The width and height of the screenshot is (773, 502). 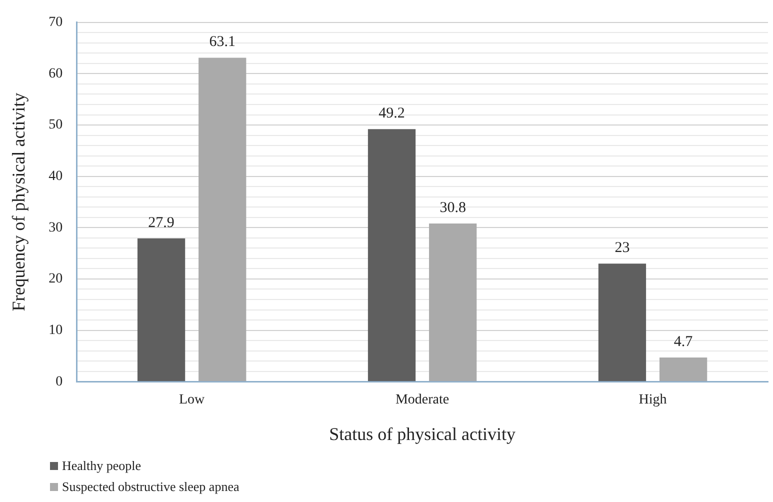 What do you see at coordinates (422, 434) in the screenshot?
I see `x-axis-title: Status of physical activity` at bounding box center [422, 434].